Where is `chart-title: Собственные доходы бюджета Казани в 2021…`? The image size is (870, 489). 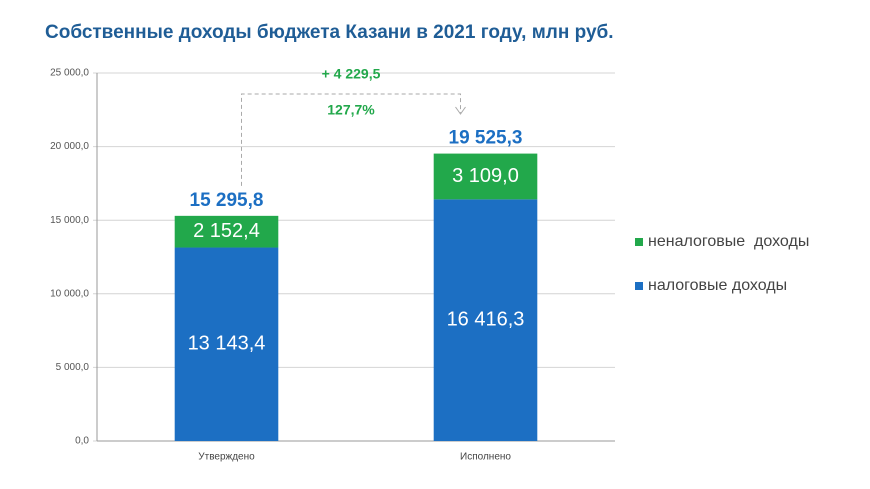 chart-title: Собственные доходы бюджета Казани в 2021… is located at coordinates (329, 32).